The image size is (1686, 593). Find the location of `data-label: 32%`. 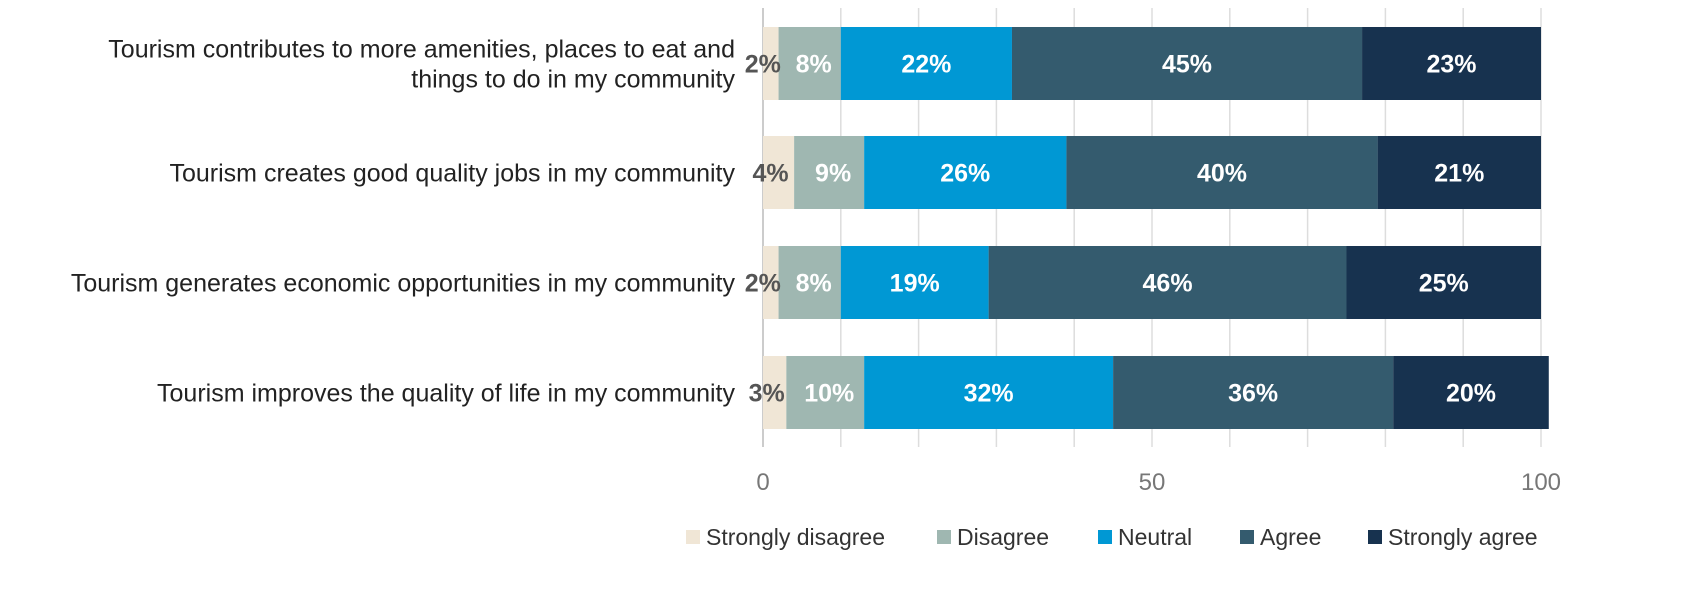

data-label: 32% is located at coordinates (989, 394).